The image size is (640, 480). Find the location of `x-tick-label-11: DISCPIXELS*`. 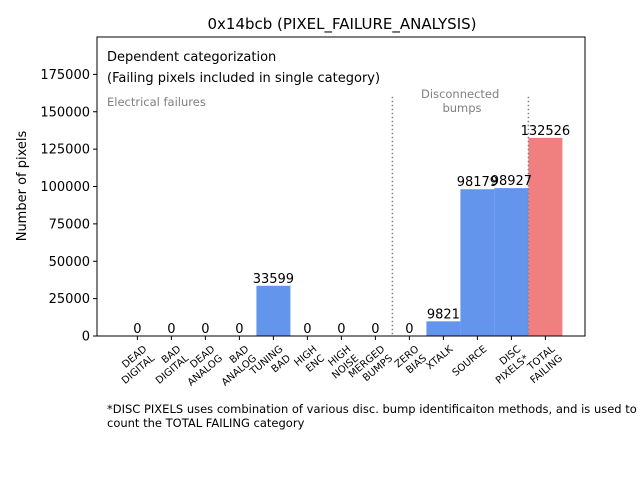

x-tick-label-11: DISCPIXELS* is located at coordinates (508, 365).